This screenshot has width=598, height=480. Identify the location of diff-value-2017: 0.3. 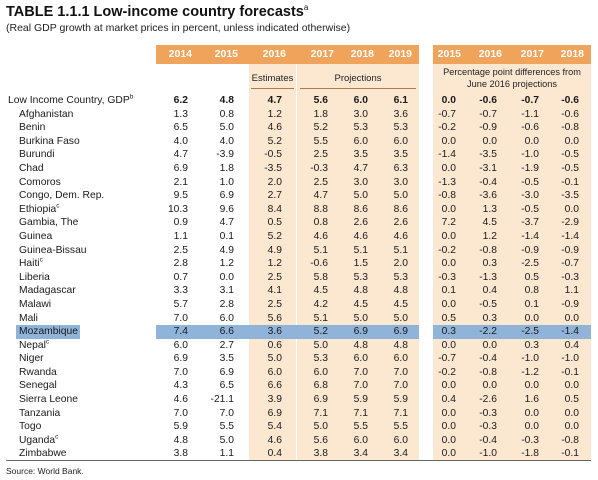
(531, 345).